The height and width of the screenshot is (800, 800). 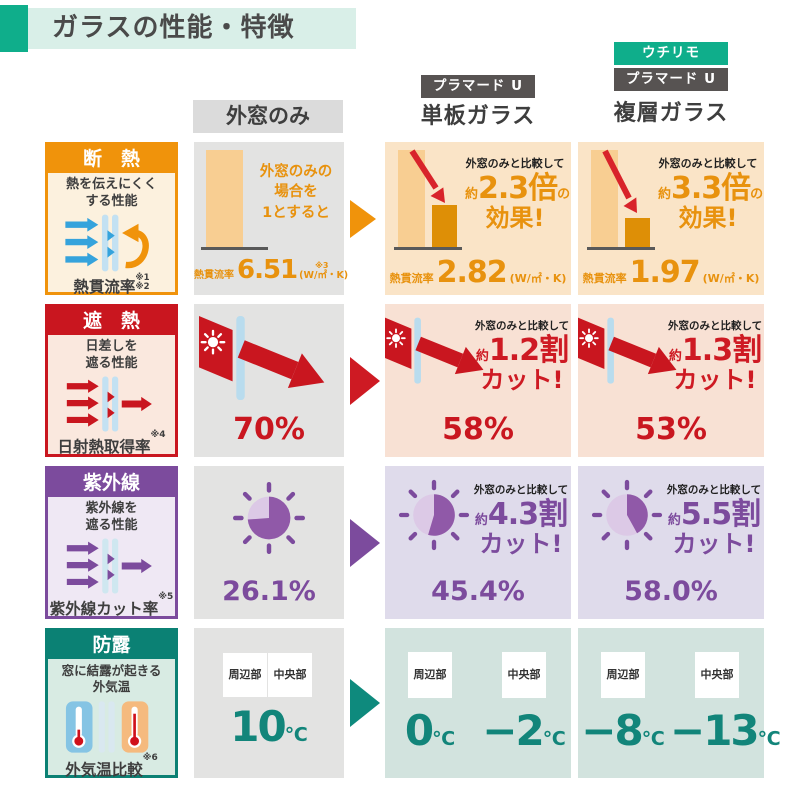 What do you see at coordinates (478, 86) in the screenshot?
I see `product-badge-plamard-single: プラマード U` at bounding box center [478, 86].